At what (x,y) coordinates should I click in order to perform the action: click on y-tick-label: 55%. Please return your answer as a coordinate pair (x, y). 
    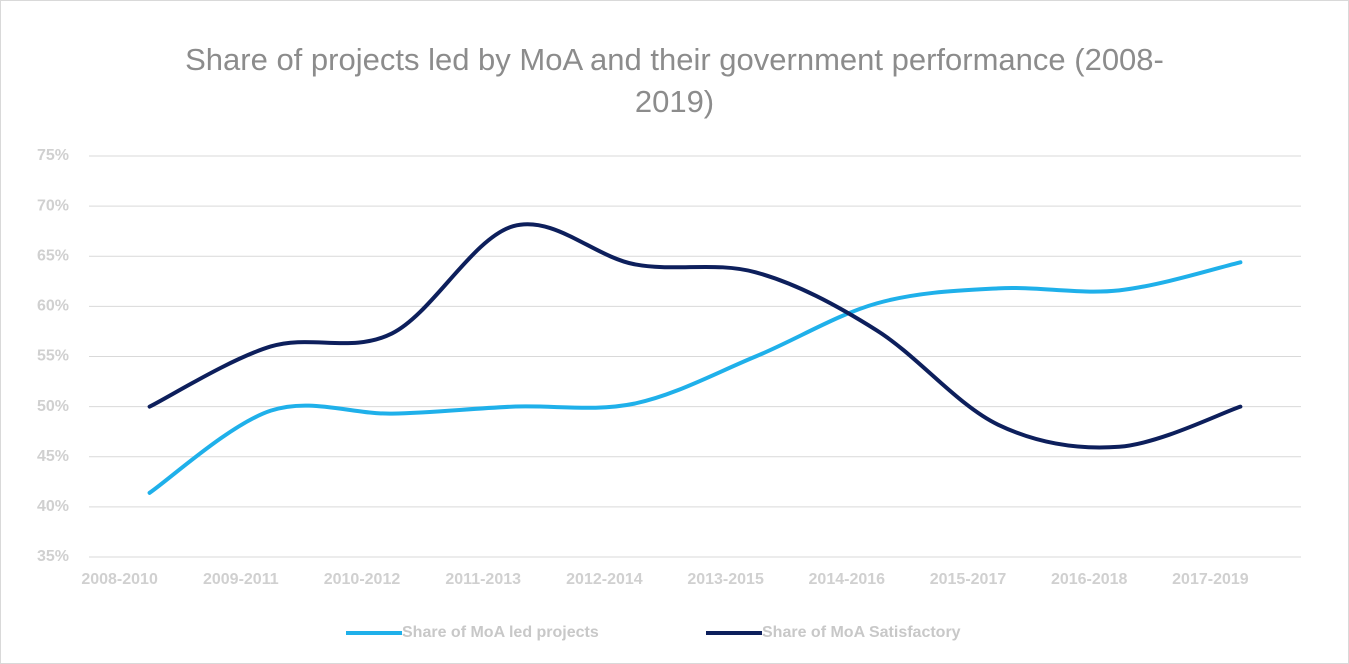
    Looking at the image, I should click on (53, 356).